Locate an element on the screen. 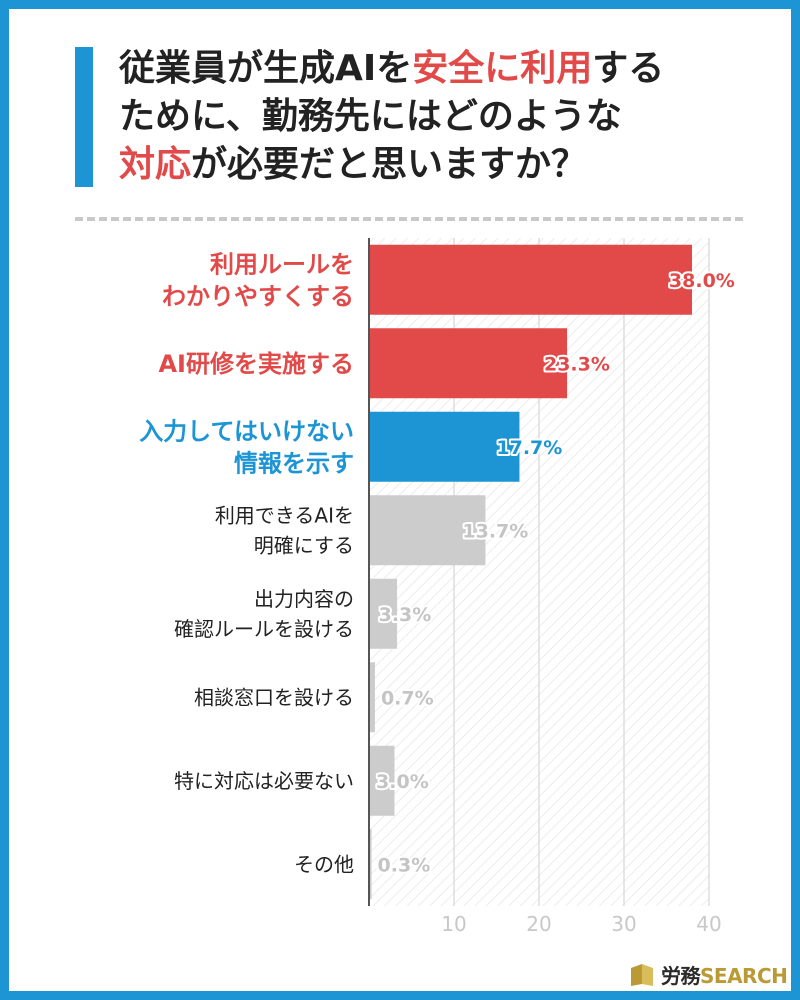 The width and height of the screenshot is (800, 1000). category-label: 明確にする is located at coordinates (304, 545).